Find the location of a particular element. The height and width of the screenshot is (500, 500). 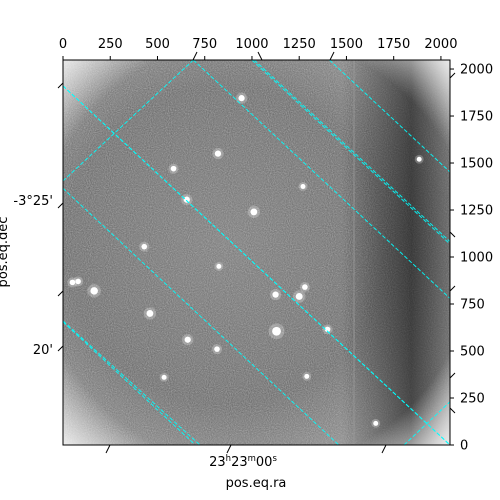

y-tick-label: 1000 is located at coordinates (476, 258).